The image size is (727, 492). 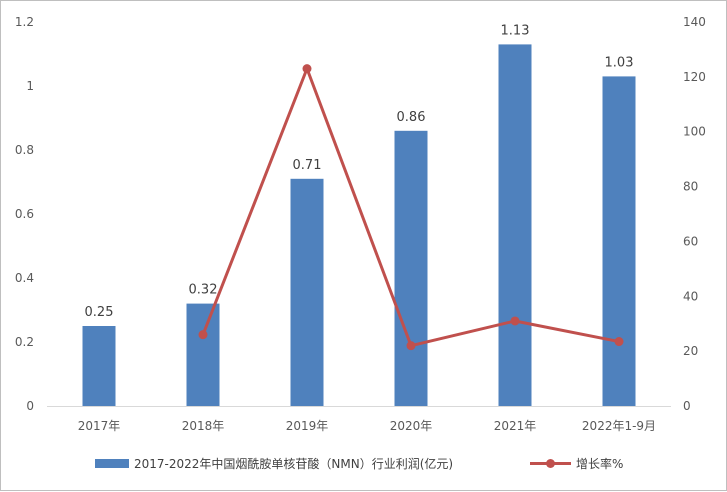 What do you see at coordinates (619, 426) in the screenshot?
I see `category-label: 2022年1-9月` at bounding box center [619, 426].